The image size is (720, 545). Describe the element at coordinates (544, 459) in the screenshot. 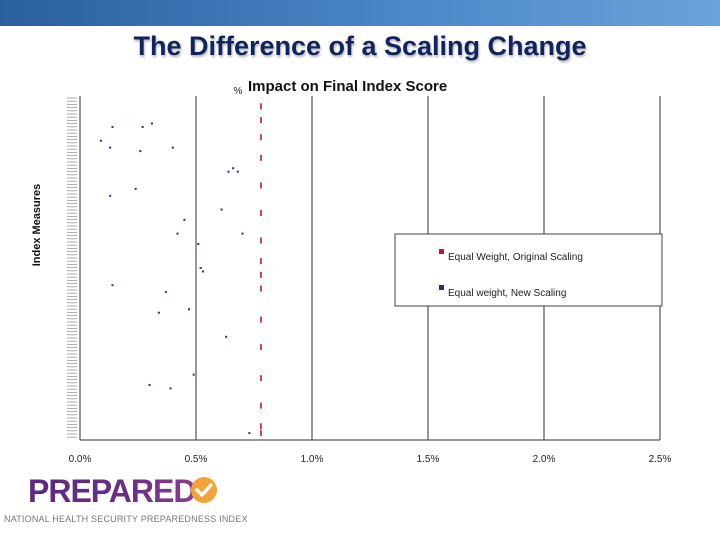

I see `x-tick-label: 2.0%` at that location.